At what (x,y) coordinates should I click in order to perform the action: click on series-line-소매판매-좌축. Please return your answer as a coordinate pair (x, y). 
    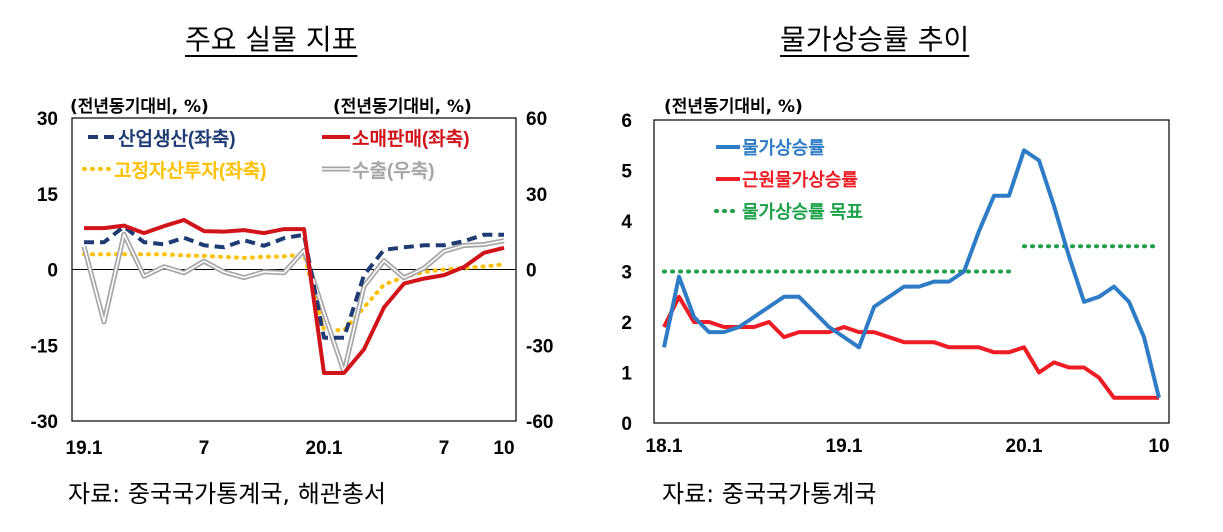
    Looking at the image, I should click on (294, 296).